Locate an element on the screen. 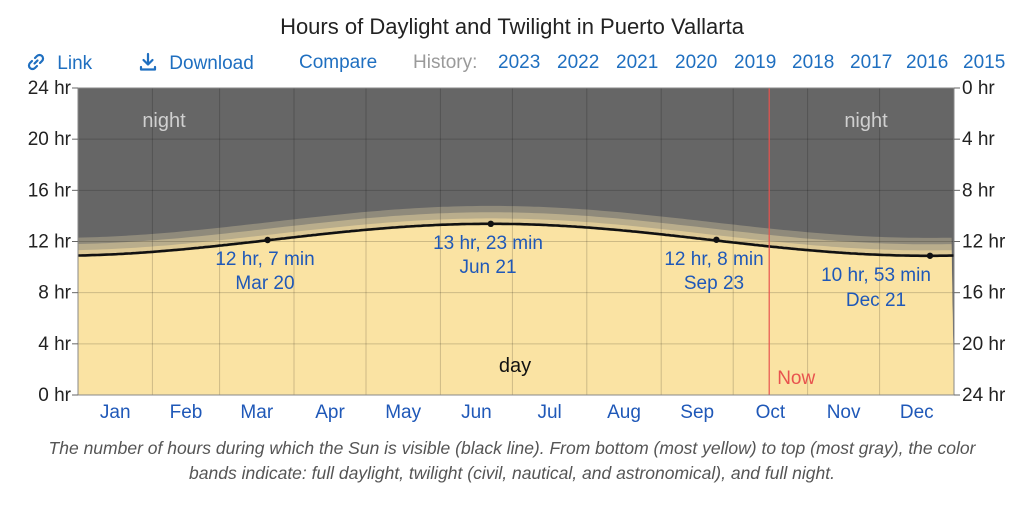 This screenshot has width=1024, height=530. month-label: Jan is located at coordinates (115, 412).